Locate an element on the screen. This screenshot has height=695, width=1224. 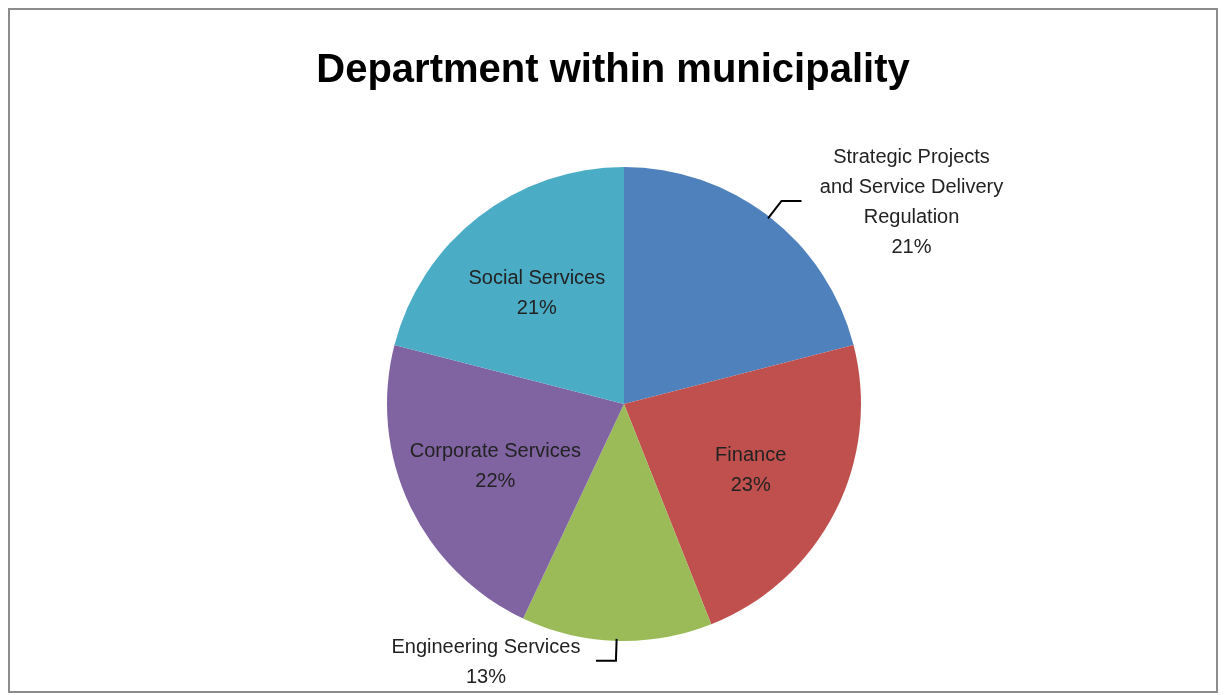
chart-title: Department within municipality is located at coordinates (613, 68).